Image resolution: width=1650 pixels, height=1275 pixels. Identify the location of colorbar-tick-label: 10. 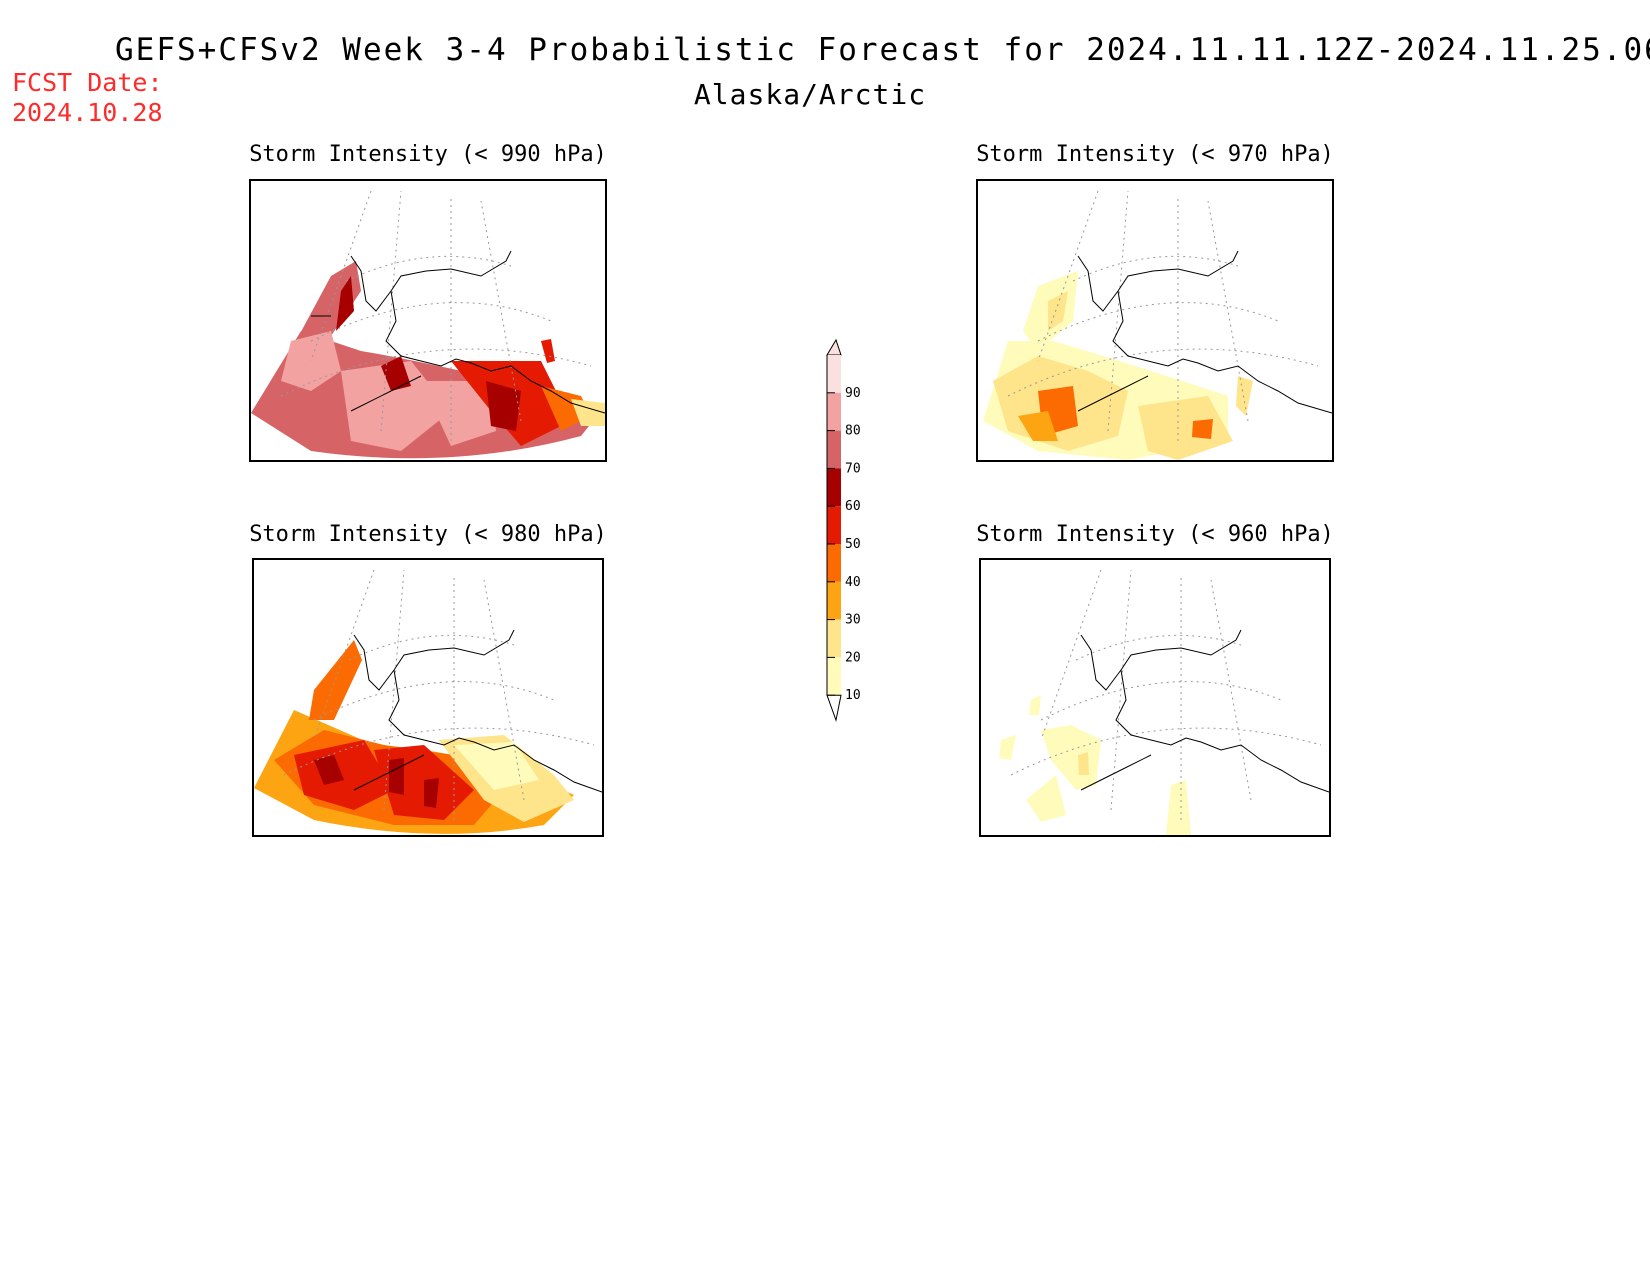
(853, 695).